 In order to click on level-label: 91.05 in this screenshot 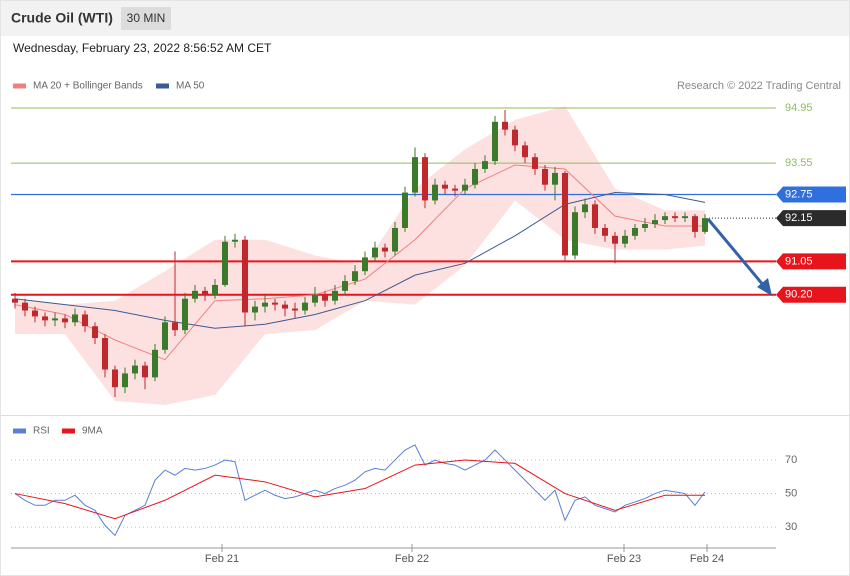, I will do `click(799, 261)`.